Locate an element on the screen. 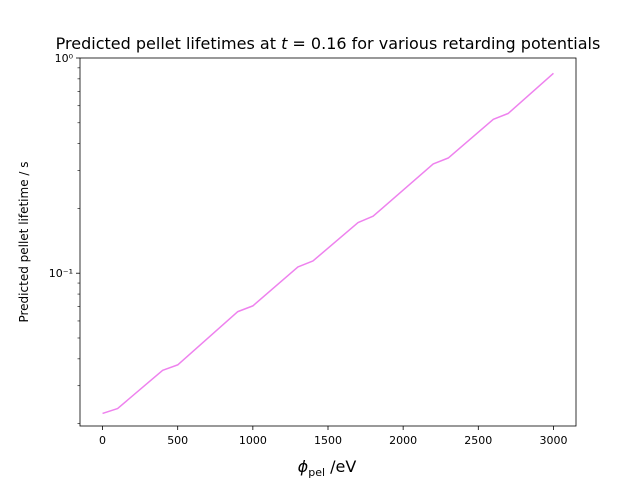 The width and height of the screenshot is (640, 480). y-tick-label: 10⁰ is located at coordinates (64, 58).